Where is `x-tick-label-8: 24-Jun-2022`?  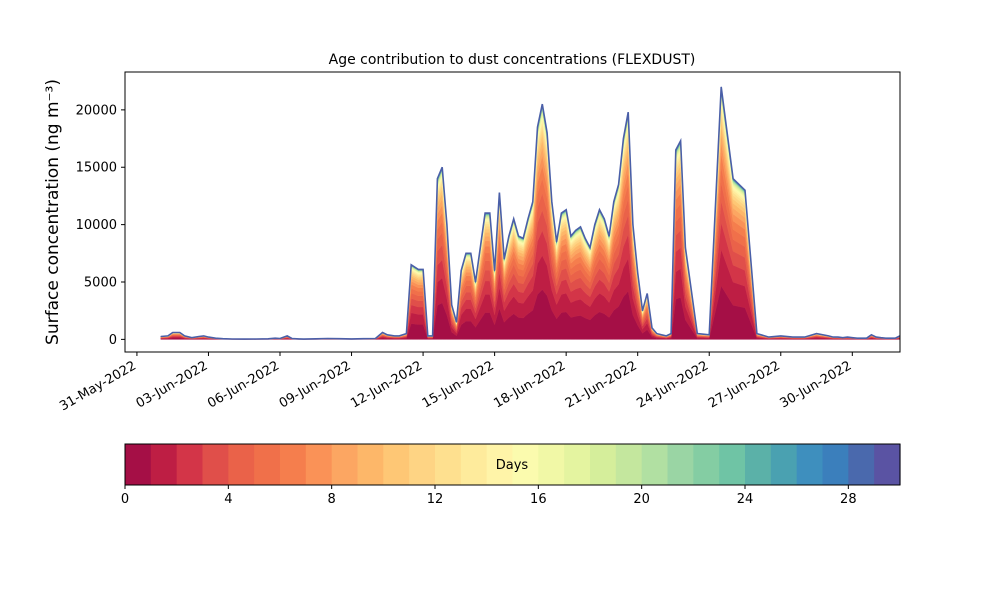 x-tick-label-8: 24-Jun-2022 is located at coordinates (672, 384).